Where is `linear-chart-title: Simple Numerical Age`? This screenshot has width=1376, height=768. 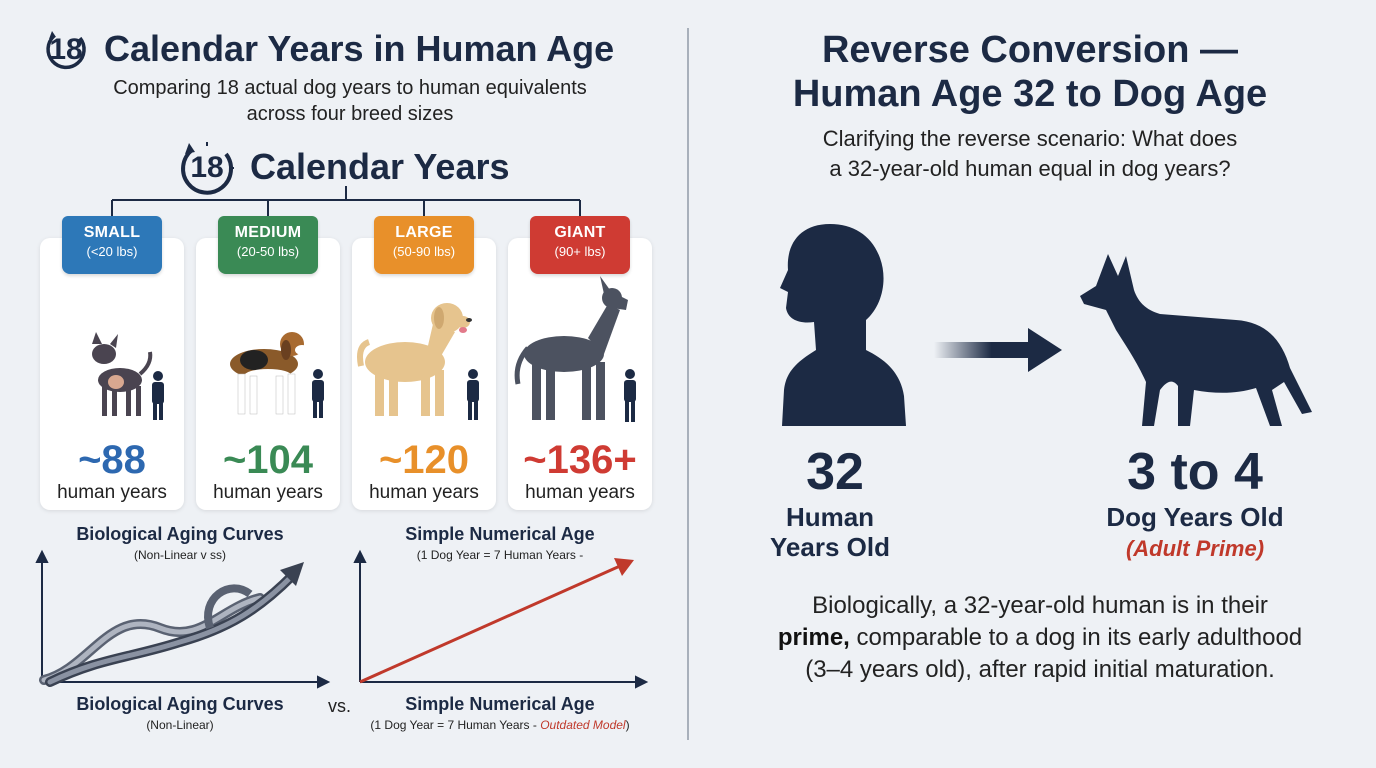 linear-chart-title: Simple Numerical Age is located at coordinates (500, 534).